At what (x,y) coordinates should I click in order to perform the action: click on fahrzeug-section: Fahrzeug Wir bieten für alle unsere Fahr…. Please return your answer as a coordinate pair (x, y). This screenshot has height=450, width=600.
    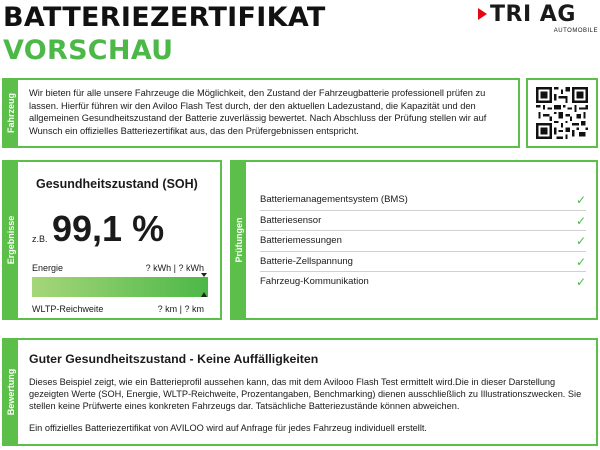
    Looking at the image, I should click on (261, 113).